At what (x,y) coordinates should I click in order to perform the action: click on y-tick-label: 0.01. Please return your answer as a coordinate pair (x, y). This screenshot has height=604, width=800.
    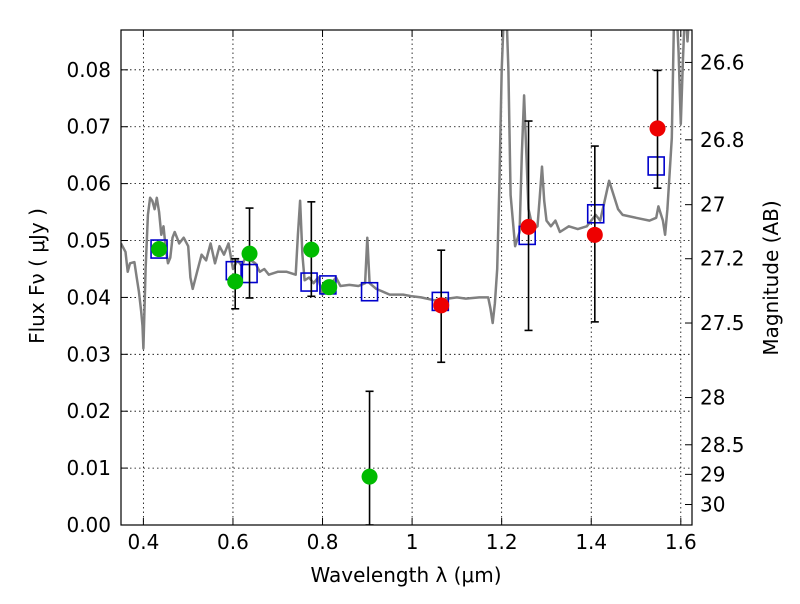
    Looking at the image, I should click on (88, 468).